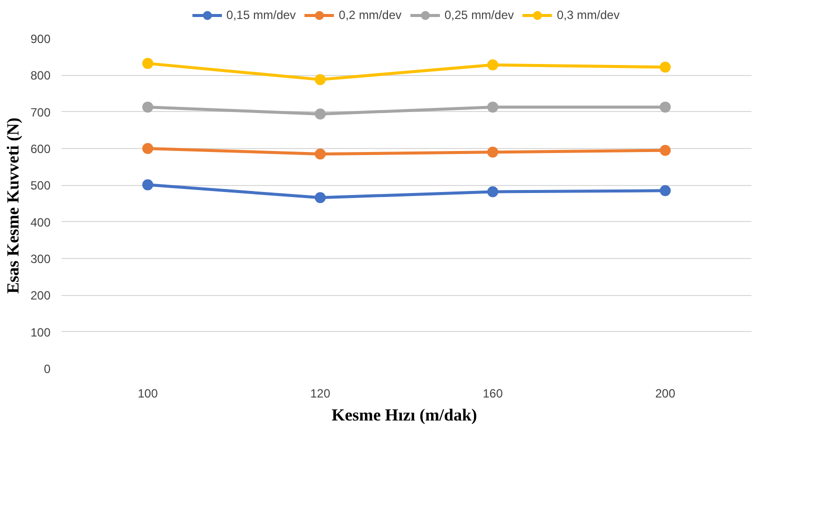  I want to click on legend-label: 0,3 mm/dev, so click(588, 15).